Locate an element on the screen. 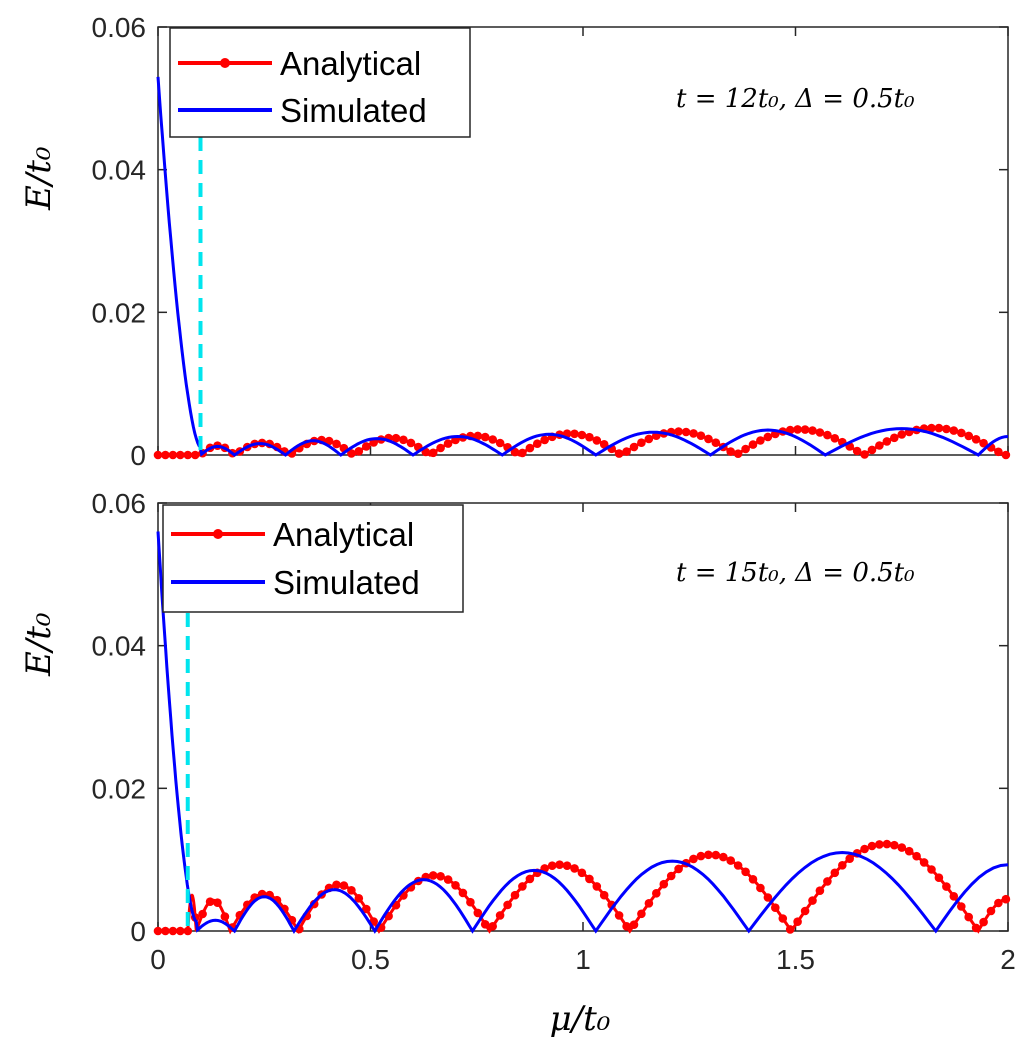  x-tick-label: 0.5 is located at coordinates (370, 959).